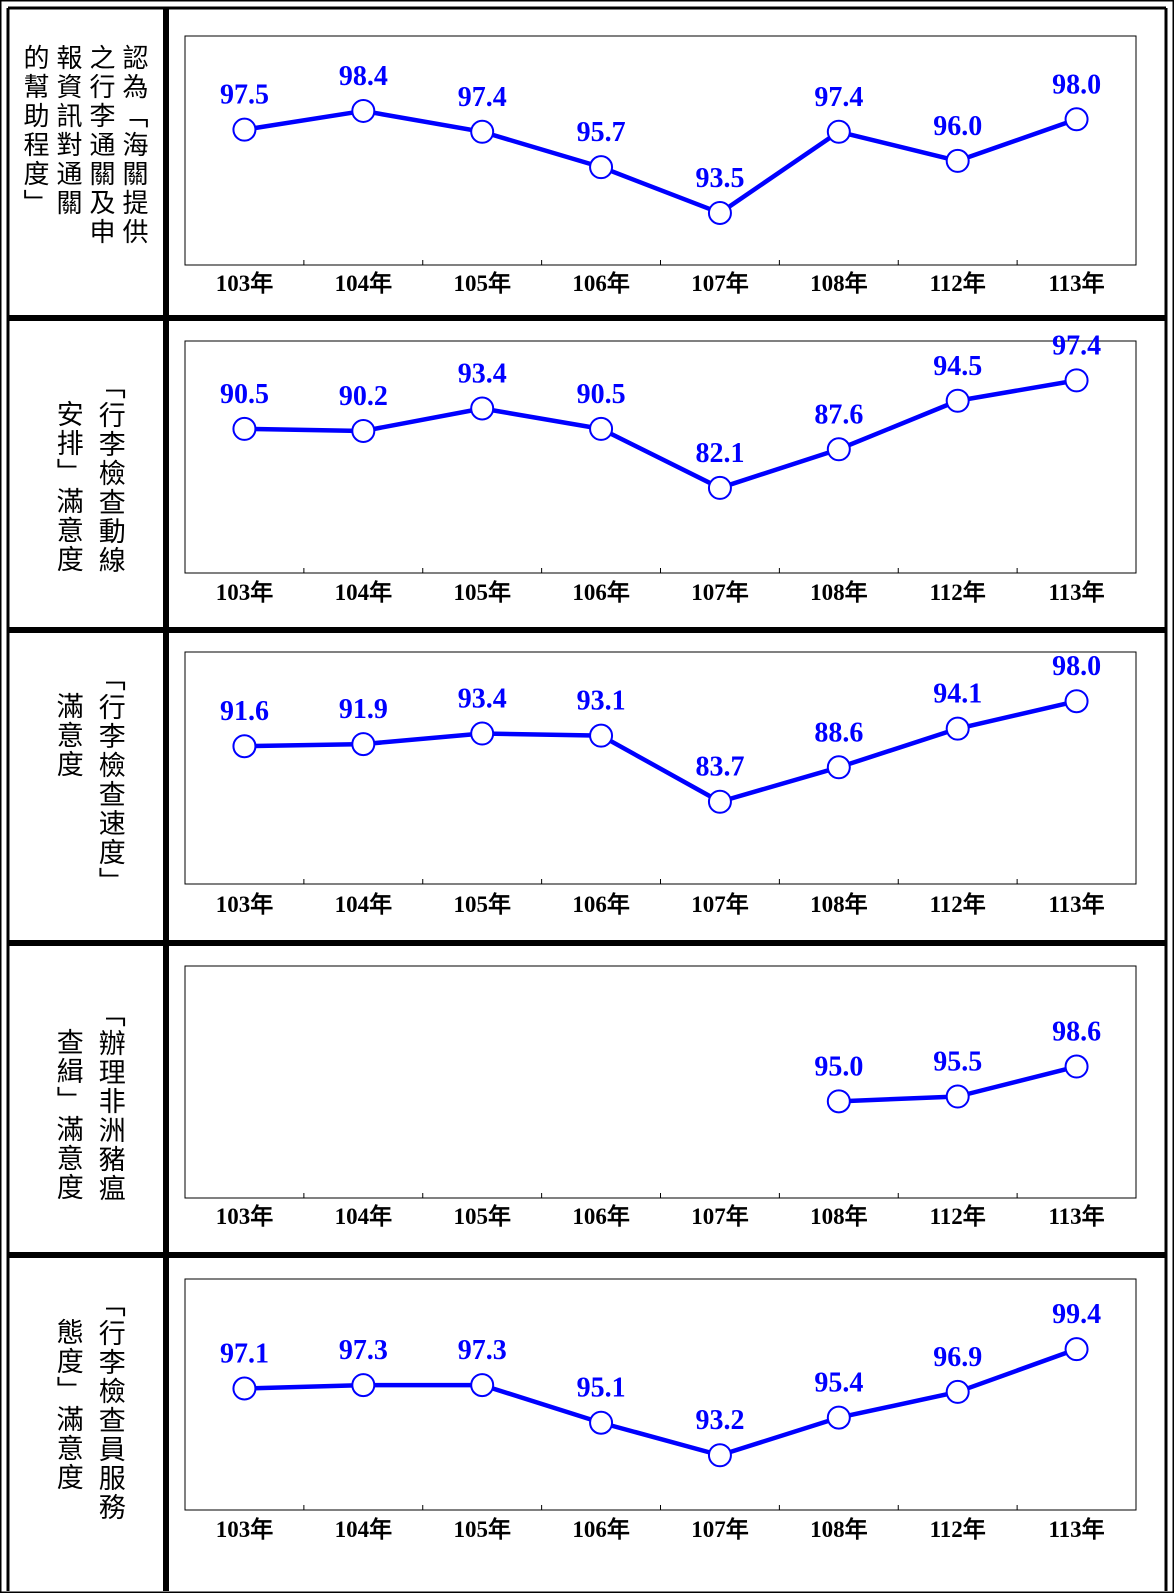 This screenshot has width=1174, height=1593. I want to click on data-label: 91.6, so click(244, 711).